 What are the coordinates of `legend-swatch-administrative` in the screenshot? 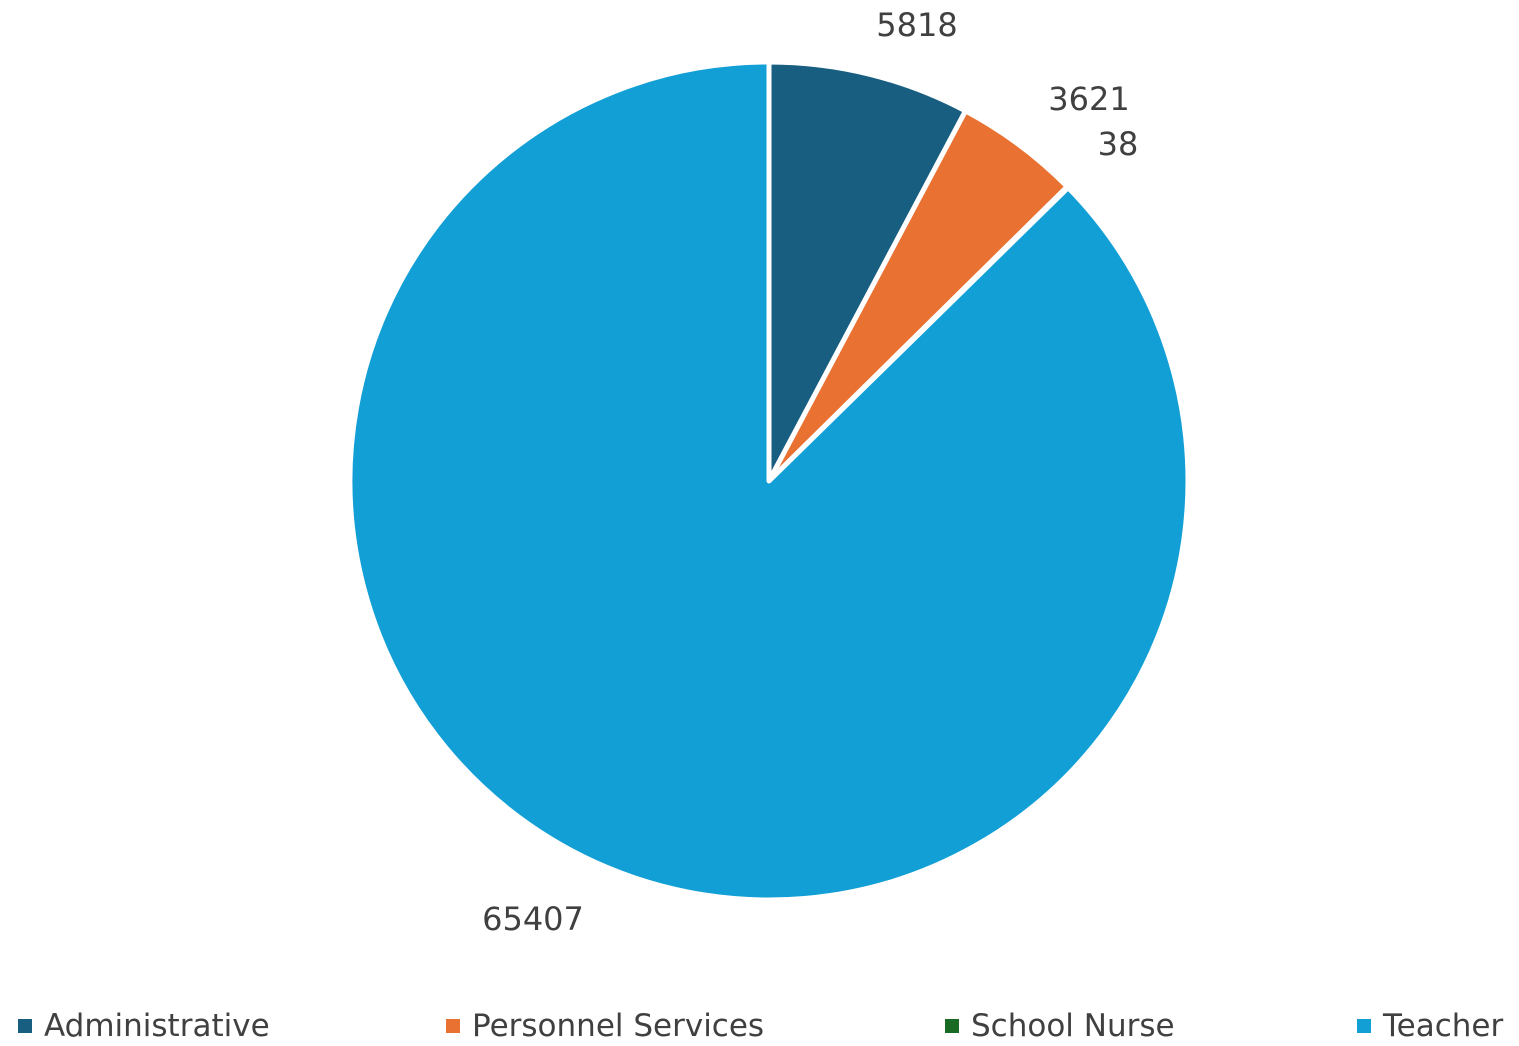 It's located at (25, 1026).